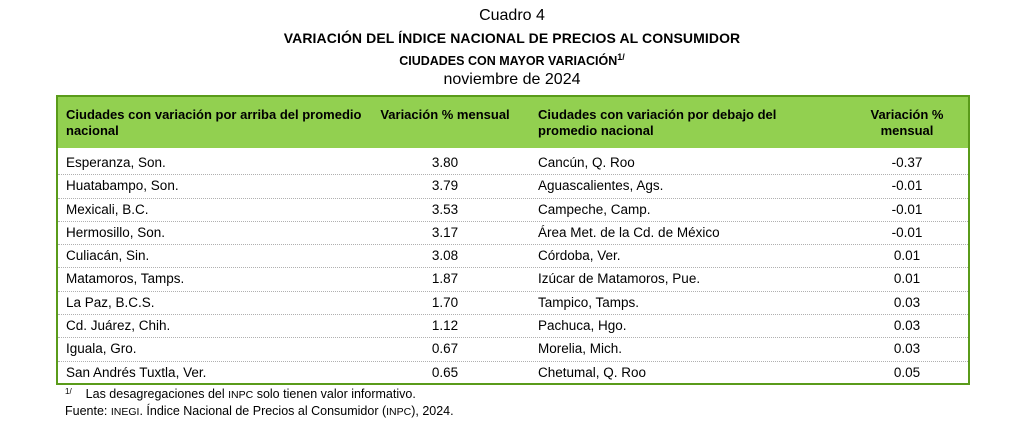  What do you see at coordinates (445, 372) in the screenshot?
I see `variation-above-cell: 0.65` at bounding box center [445, 372].